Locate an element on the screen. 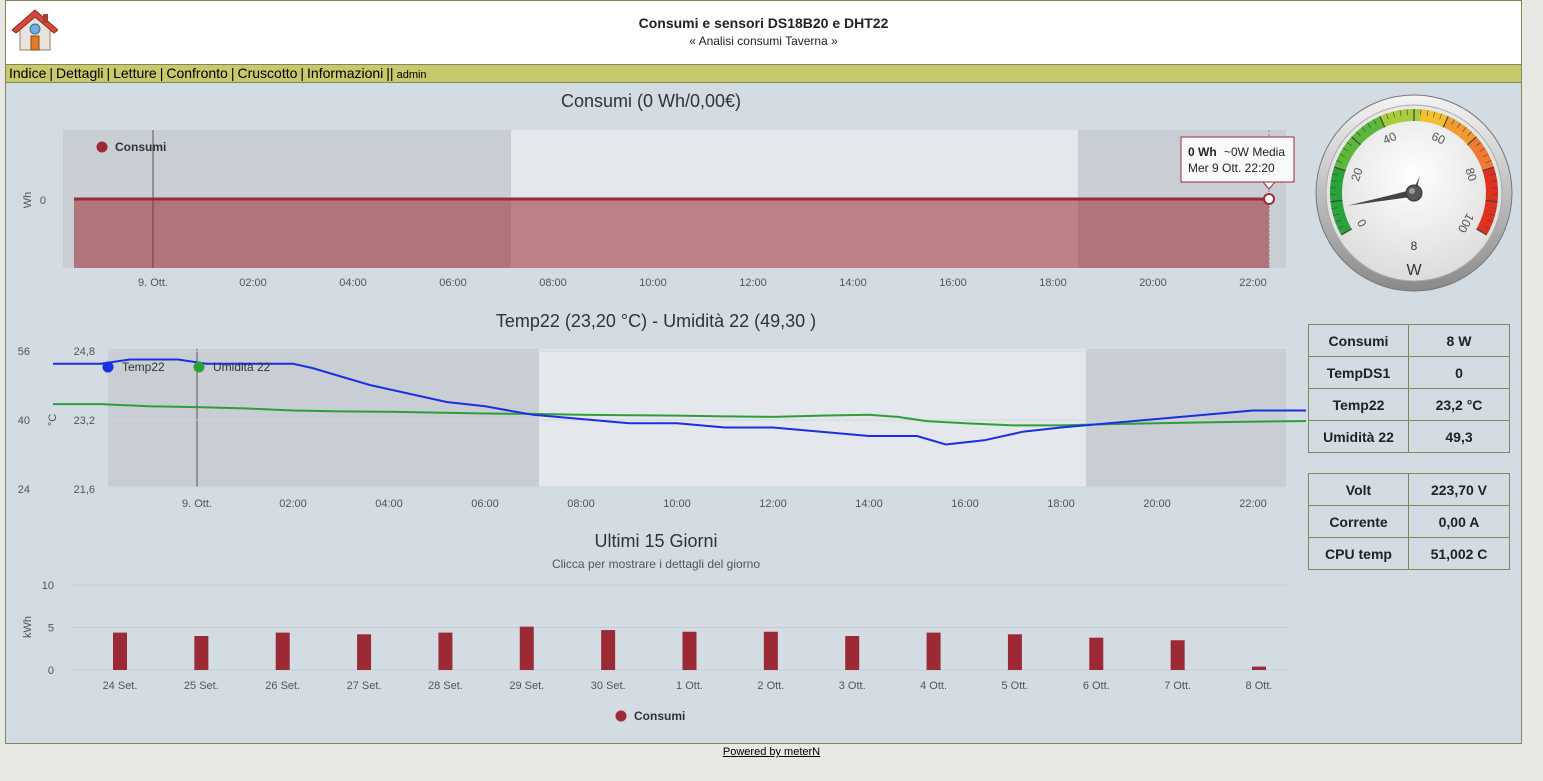 The height and width of the screenshot is (781, 1543). x-tick-label: 12:00 is located at coordinates (773, 504).